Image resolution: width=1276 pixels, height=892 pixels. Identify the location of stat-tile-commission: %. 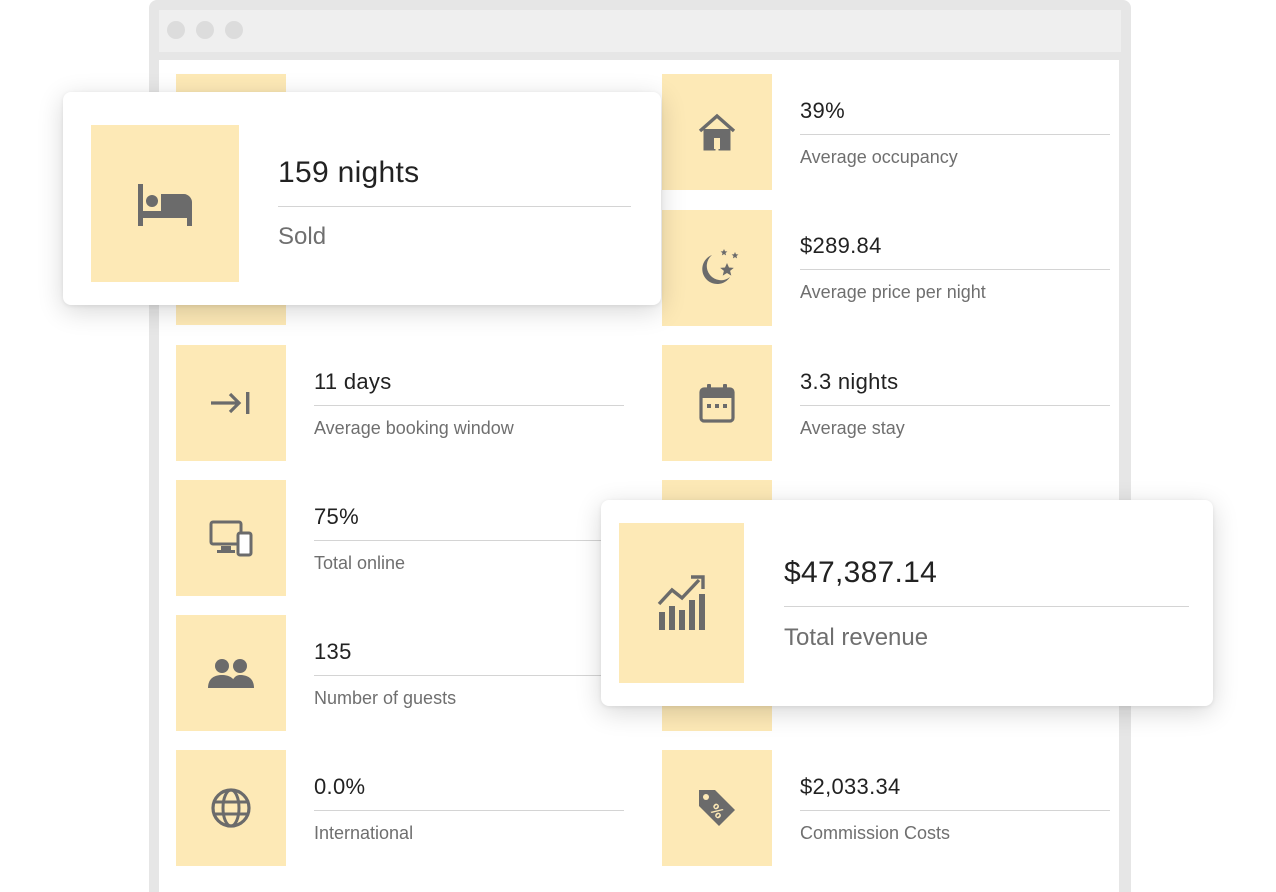
(717, 808).